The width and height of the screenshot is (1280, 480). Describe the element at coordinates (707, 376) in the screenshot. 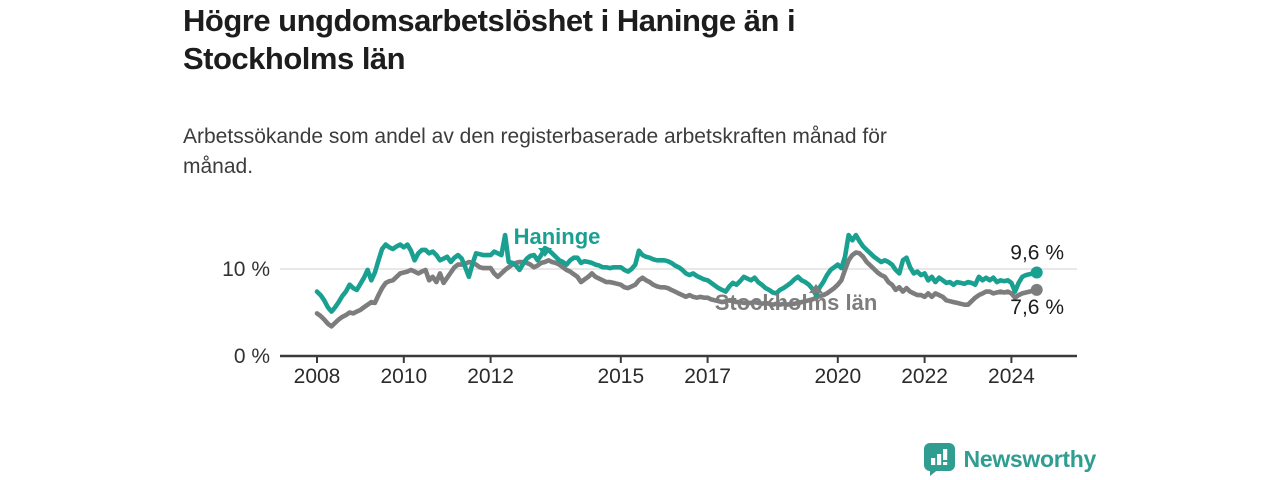

I see `x-axis-label-2017: 2017` at that location.